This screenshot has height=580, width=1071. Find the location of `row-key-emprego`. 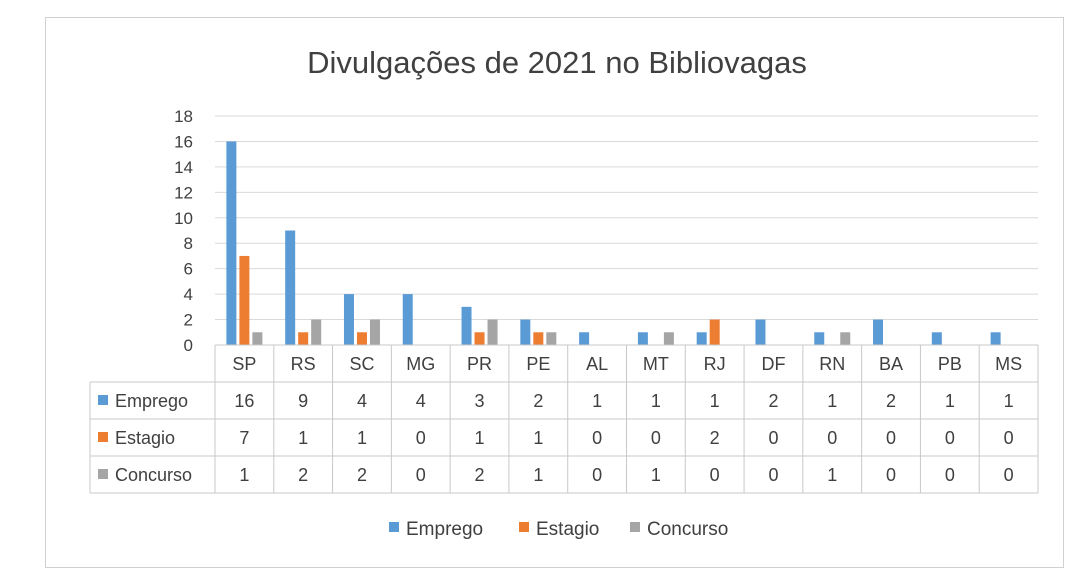

row-key-emprego is located at coordinates (103, 400).